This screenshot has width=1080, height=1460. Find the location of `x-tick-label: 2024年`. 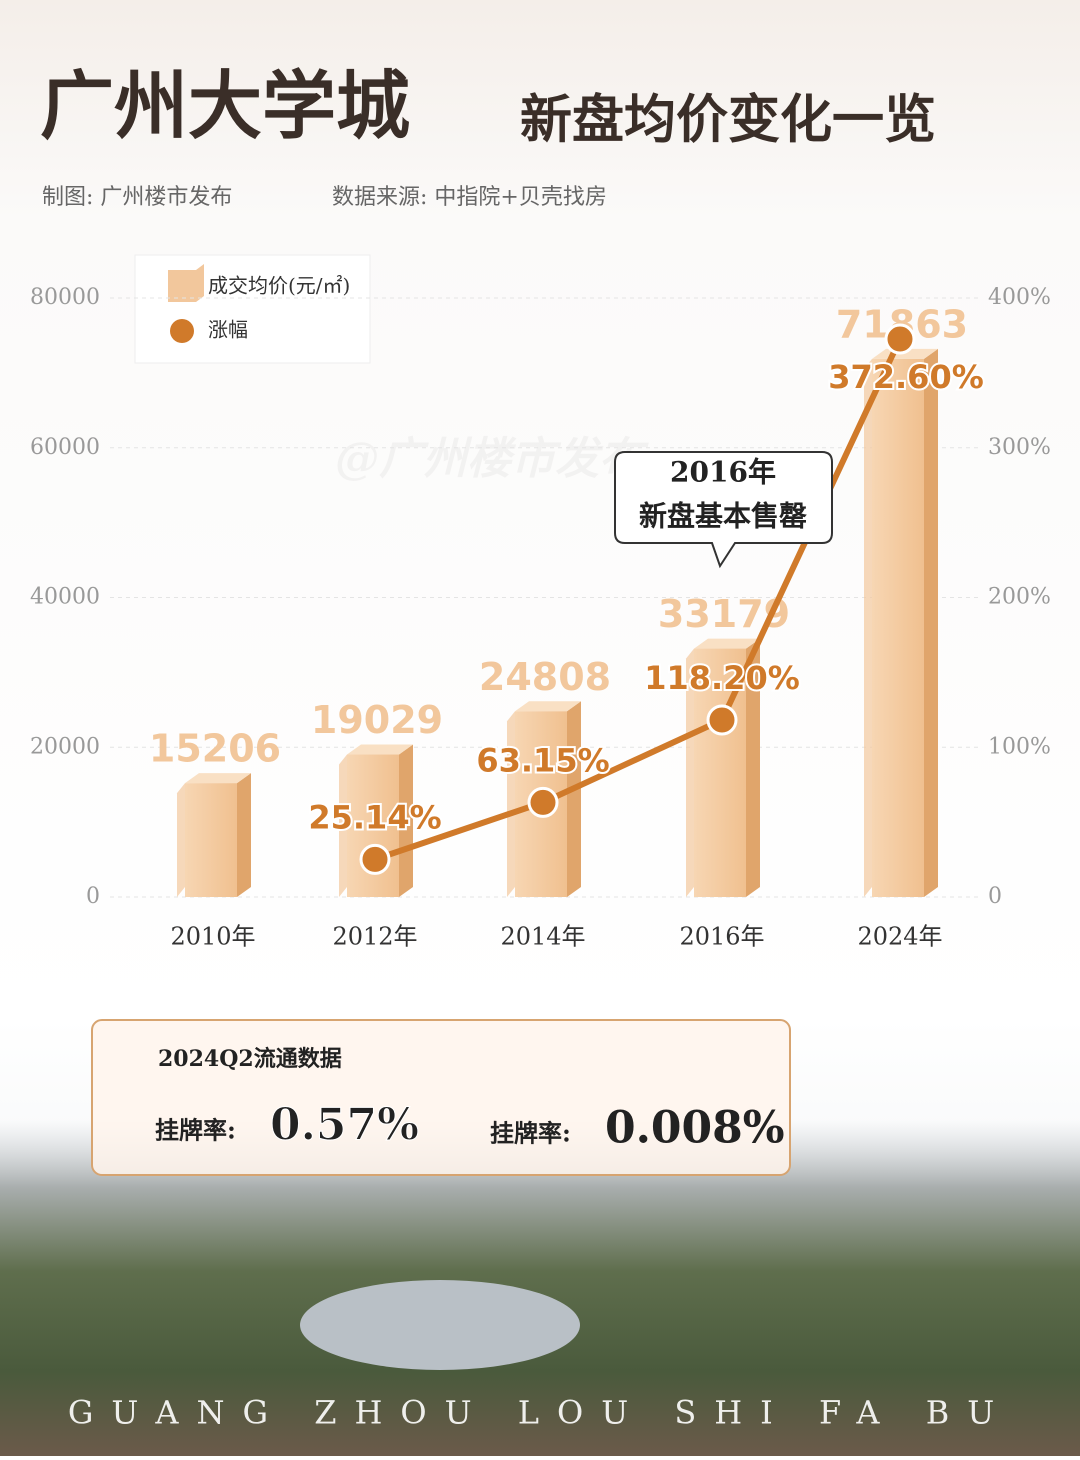

x-tick-label: 2024年 is located at coordinates (899, 937).